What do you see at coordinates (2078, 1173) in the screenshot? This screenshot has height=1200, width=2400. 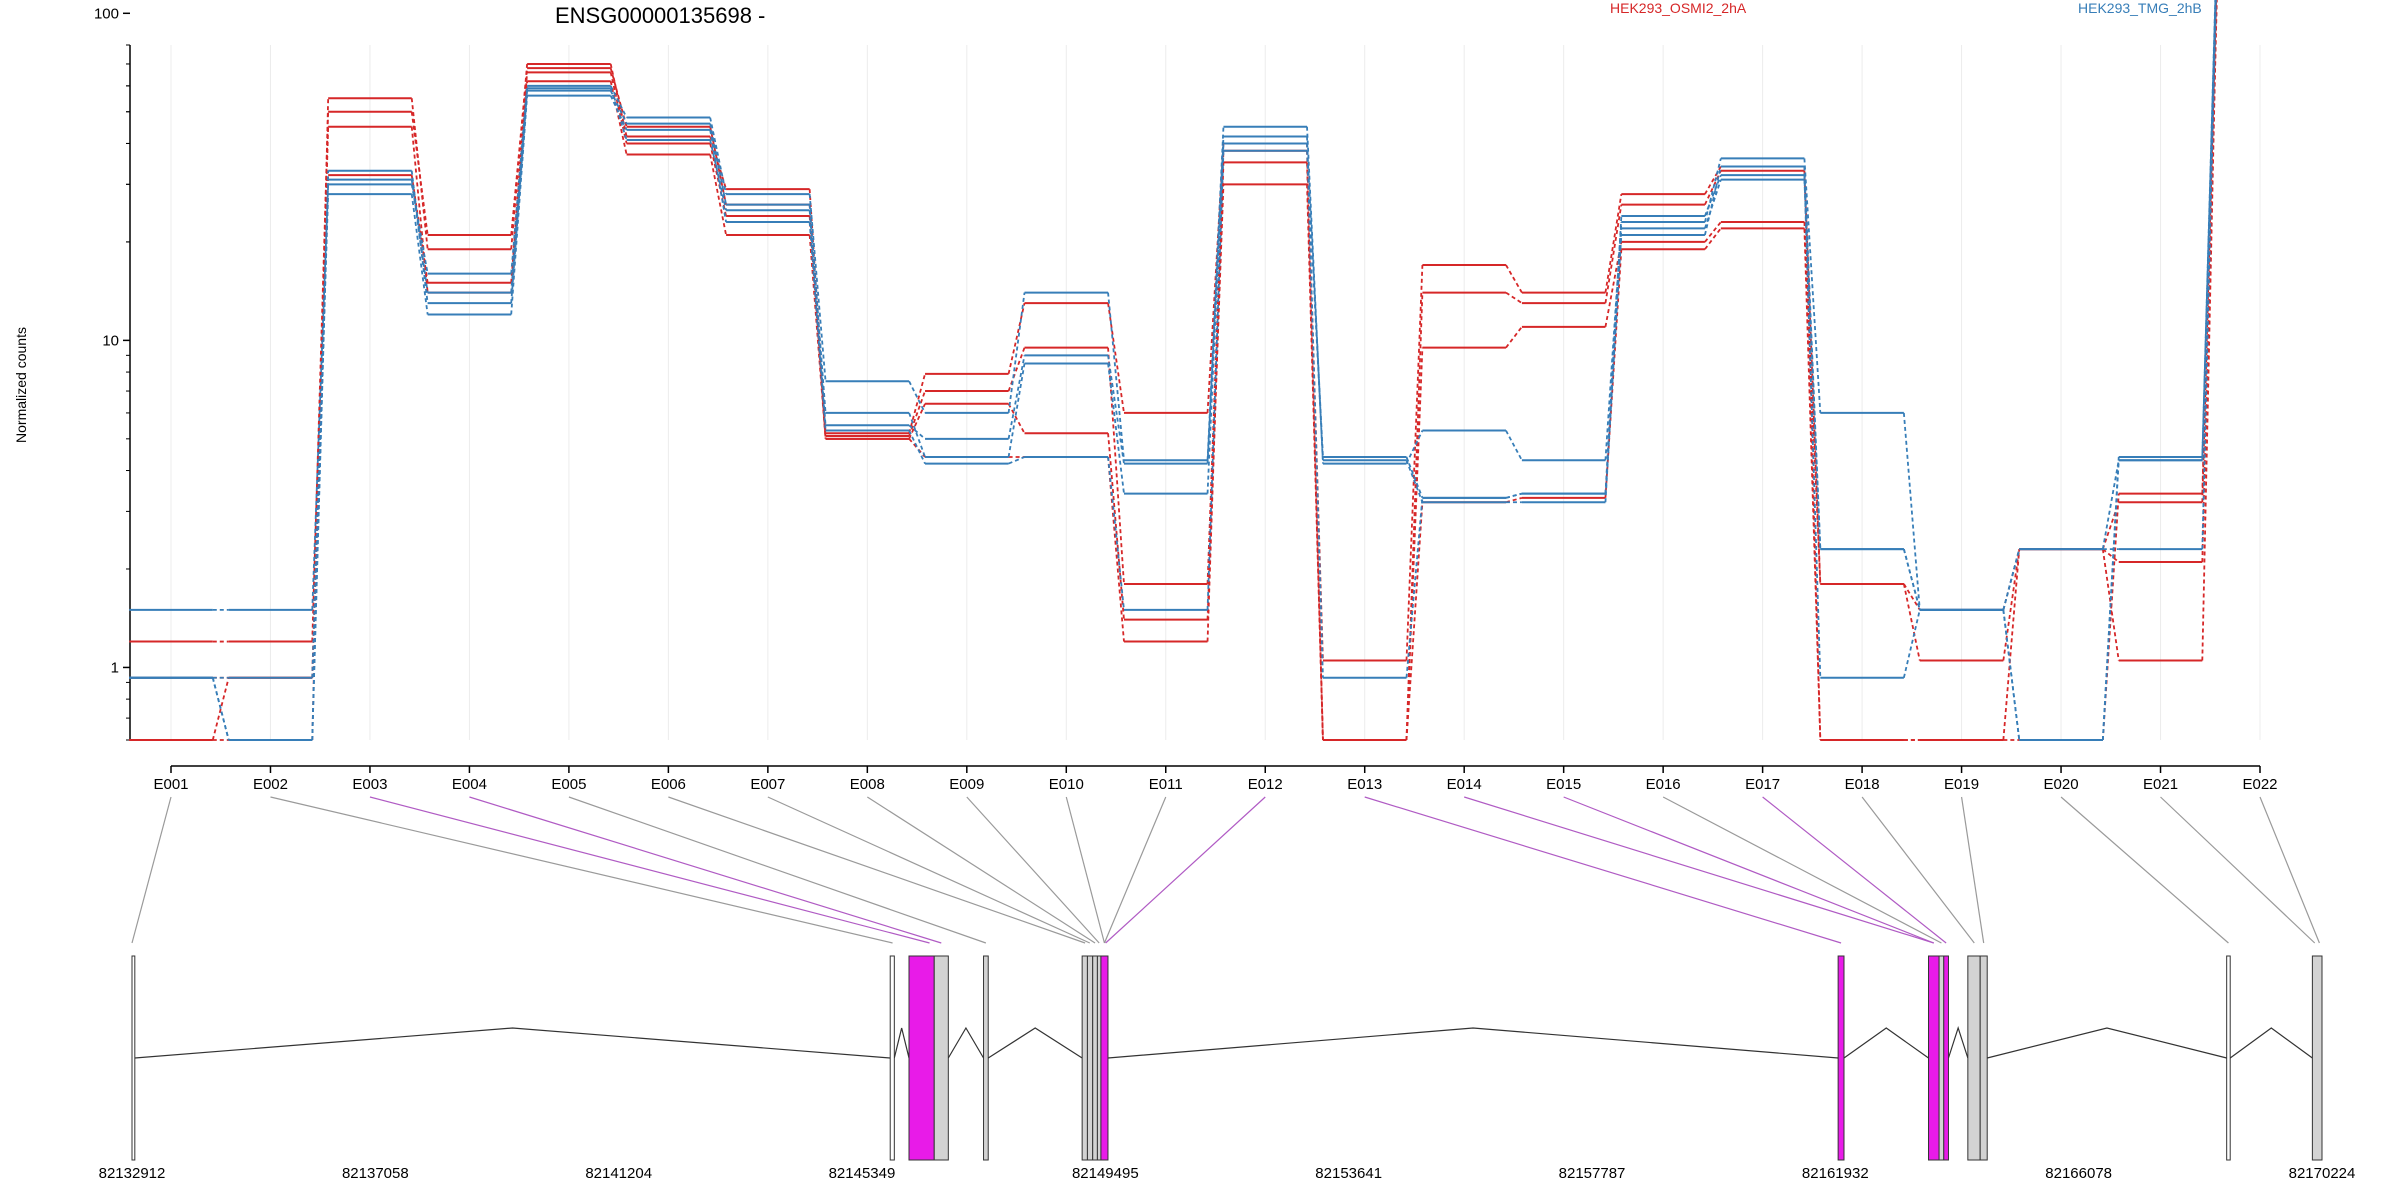 I see `genomic-tick-label: 82166078` at bounding box center [2078, 1173].